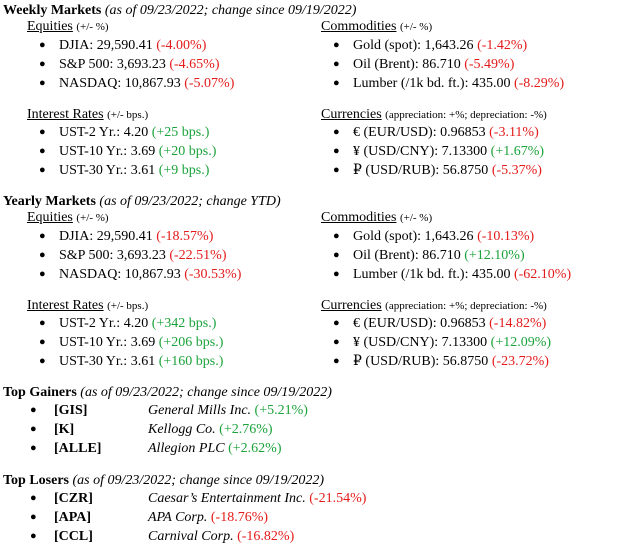 The image size is (619, 556). What do you see at coordinates (209, 83) in the screenshot?
I see `item-change: (-5.07%)` at bounding box center [209, 83].